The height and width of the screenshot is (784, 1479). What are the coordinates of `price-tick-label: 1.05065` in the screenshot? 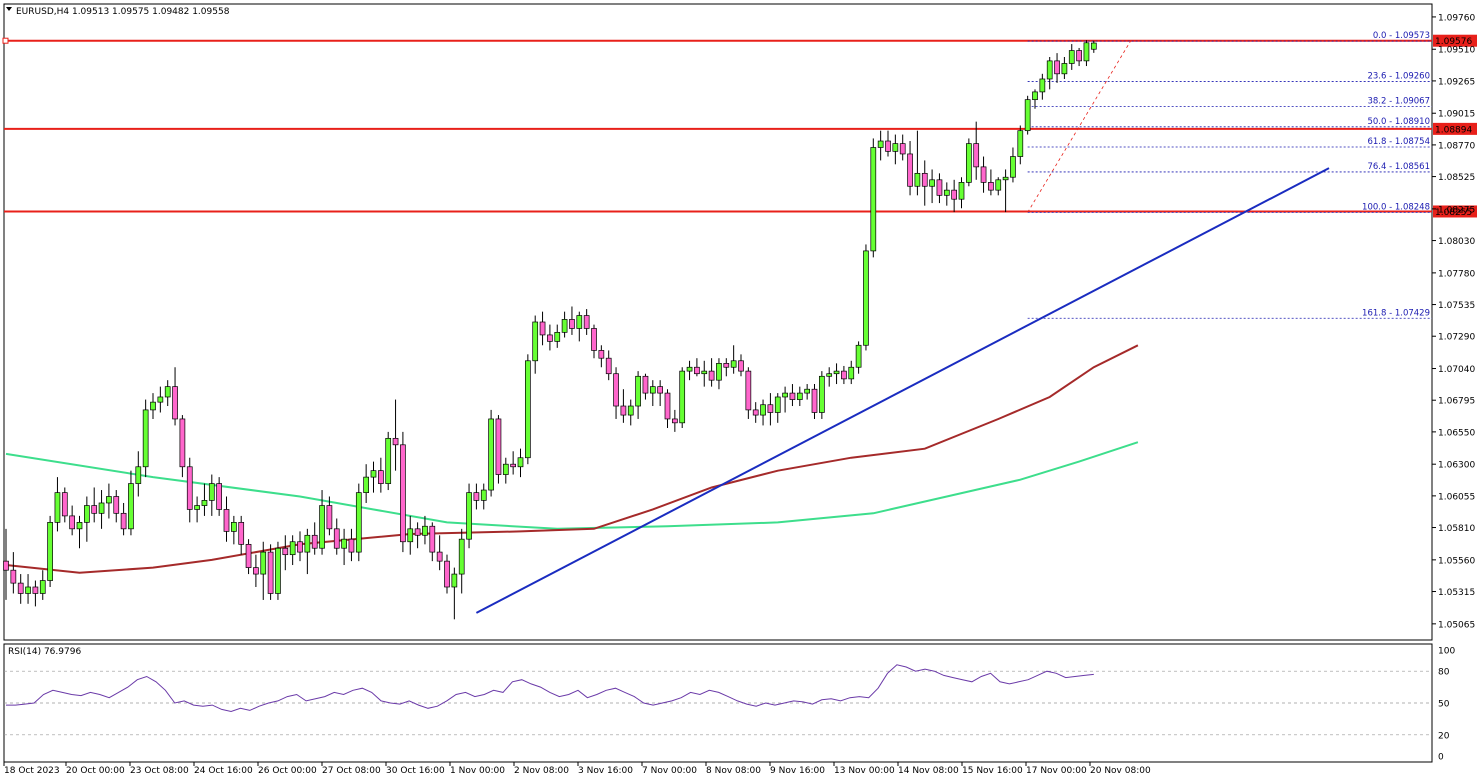 It's located at (1456, 625).